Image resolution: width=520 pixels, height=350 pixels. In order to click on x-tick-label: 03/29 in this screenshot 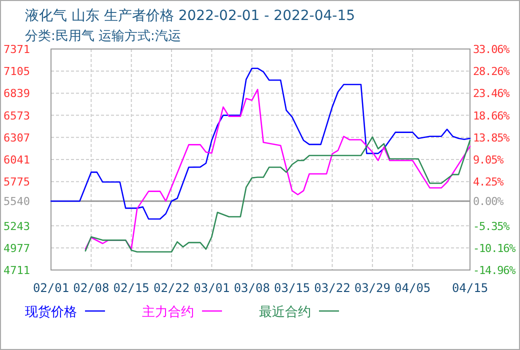, I will do `click(372, 288)`.